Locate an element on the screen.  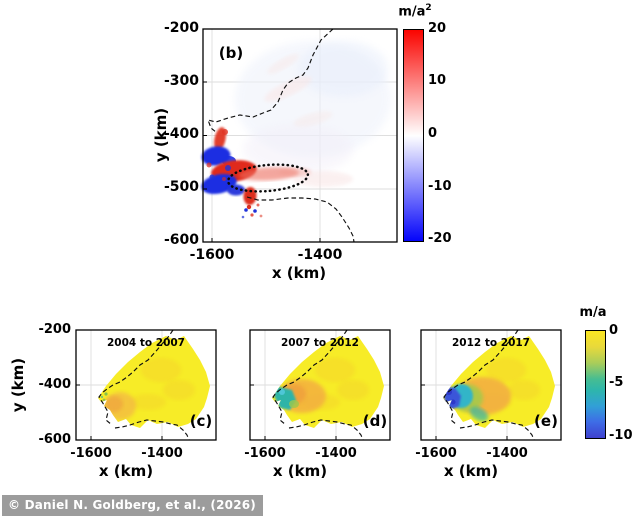
panel-d-thinning-field is located at coordinates (320, 385).